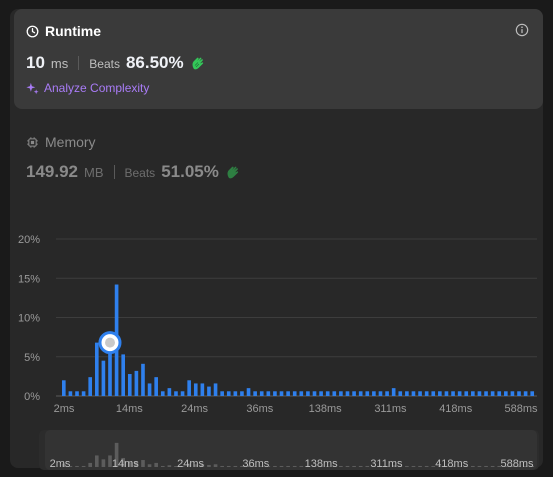  I want to click on sparkle-icon, so click(32, 88).